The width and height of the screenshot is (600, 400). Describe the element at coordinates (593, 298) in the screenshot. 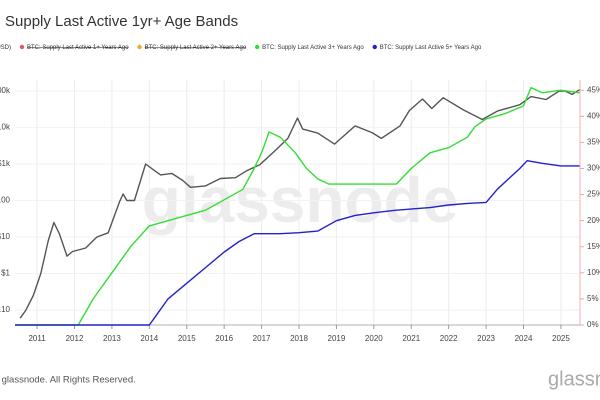

I see `y2-tick-label: 5%` at that location.